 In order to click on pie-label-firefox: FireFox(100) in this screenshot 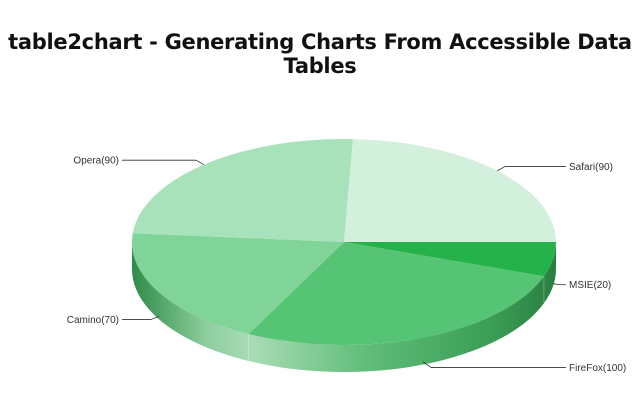, I will do `click(597, 368)`.